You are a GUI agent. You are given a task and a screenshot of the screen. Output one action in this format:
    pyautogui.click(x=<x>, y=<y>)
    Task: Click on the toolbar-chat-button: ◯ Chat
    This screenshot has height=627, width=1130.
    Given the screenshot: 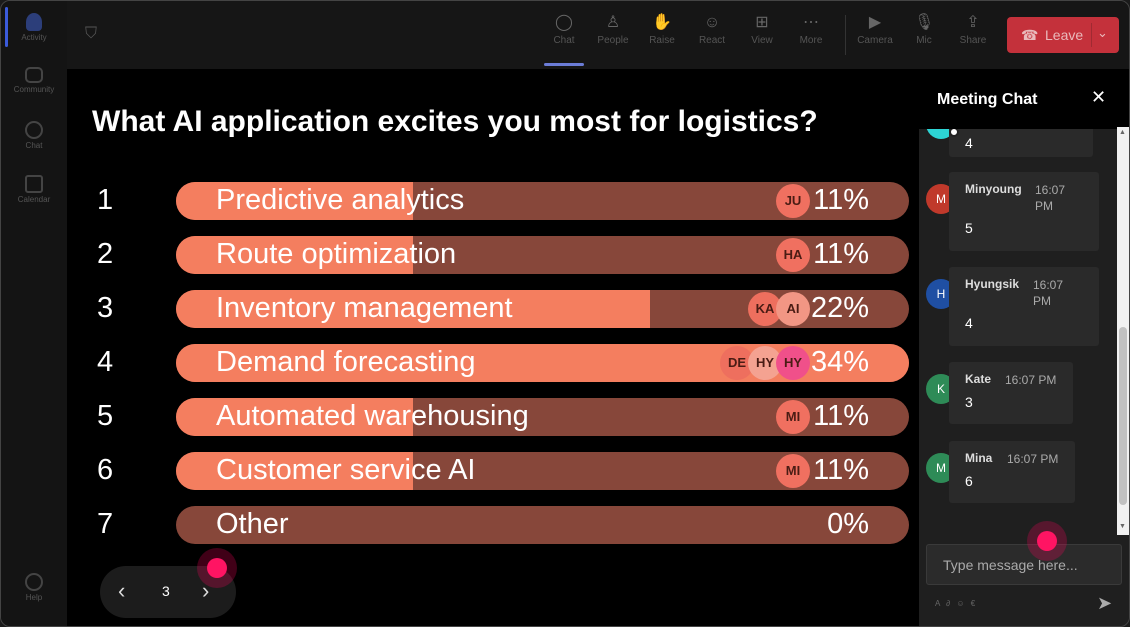 What is the action you would take?
    pyautogui.click(x=564, y=29)
    